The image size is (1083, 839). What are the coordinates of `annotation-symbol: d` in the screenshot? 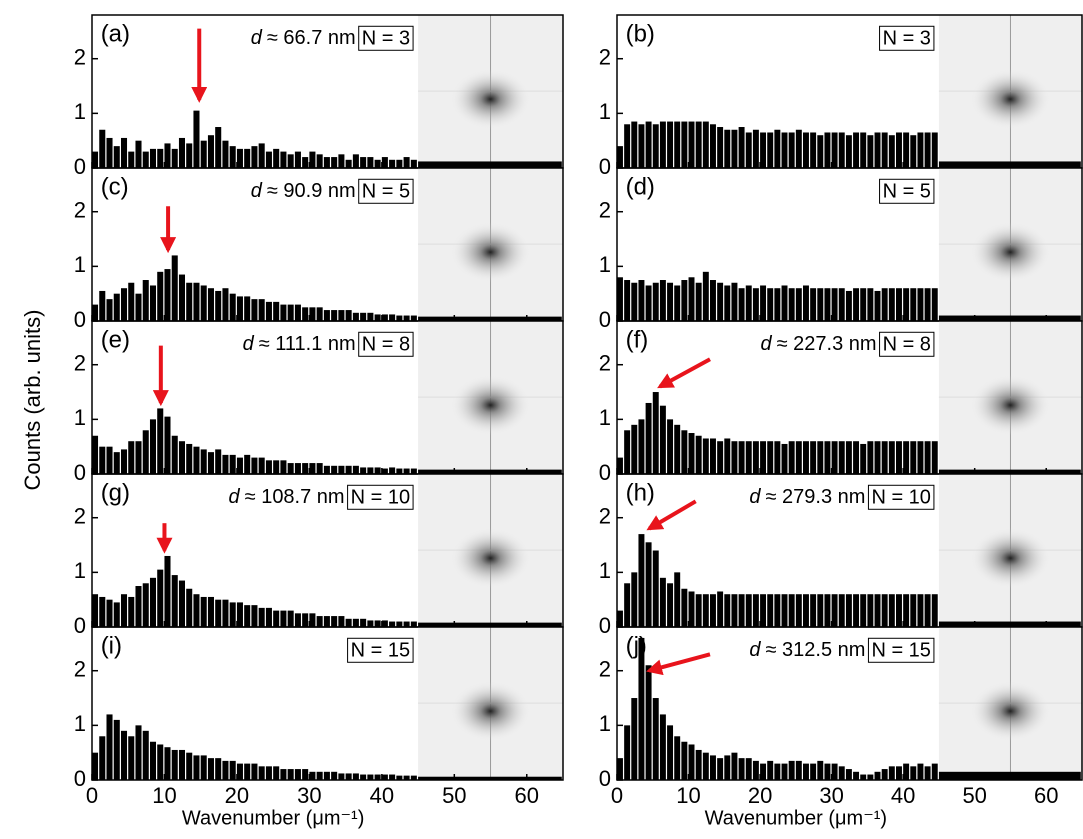 It's located at (249, 344).